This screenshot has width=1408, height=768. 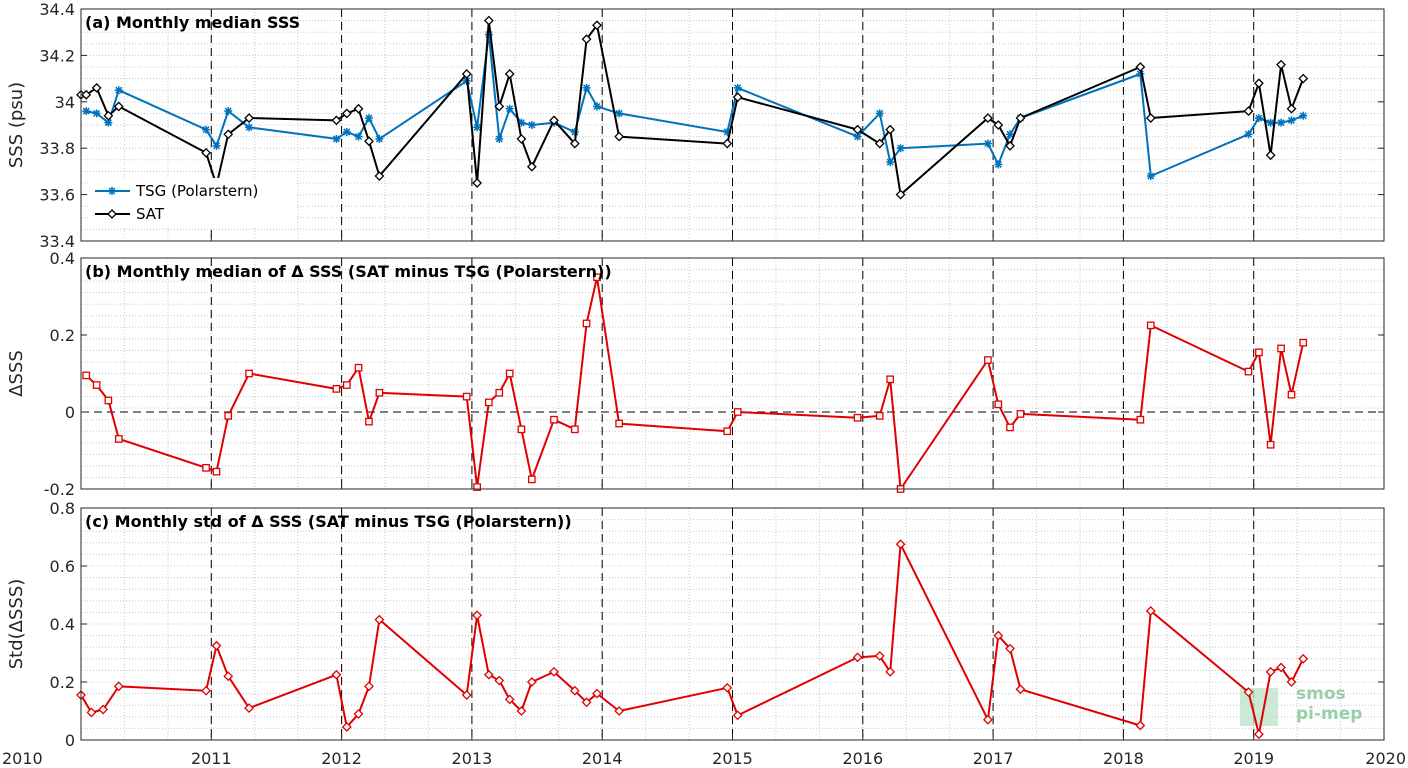 What do you see at coordinates (1329, 714) in the screenshot?
I see `watermark-line2: pi-mep` at bounding box center [1329, 714].